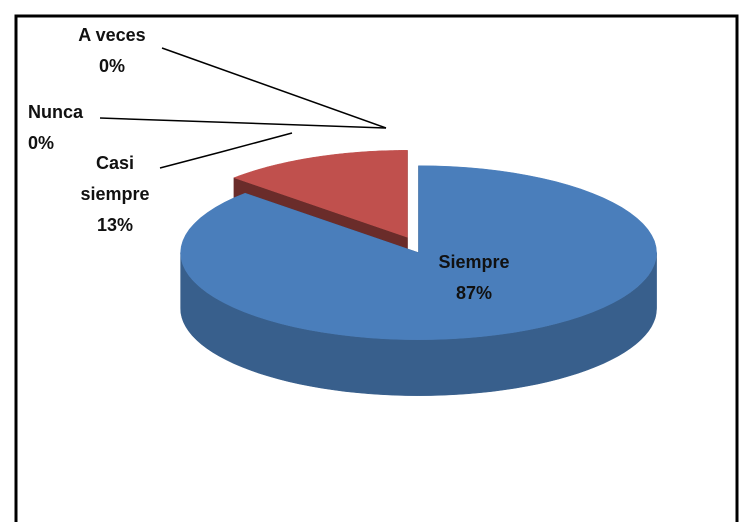 This screenshot has height=522, width=752. I want to click on leader-lines, so click(243, 108).